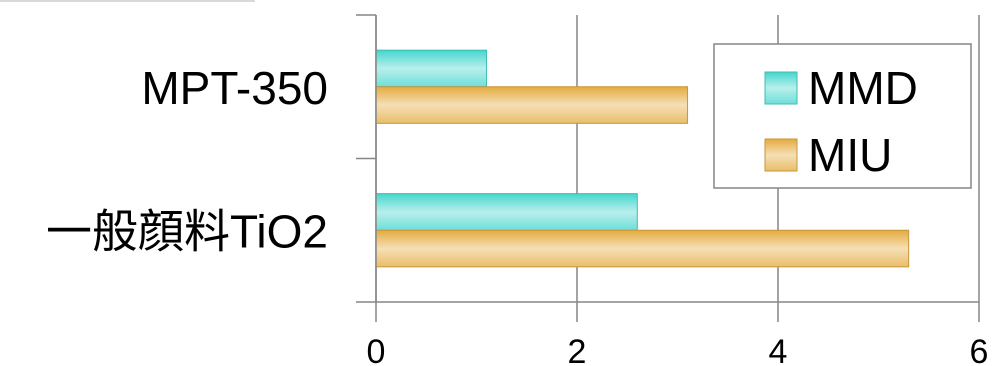  I want to click on legend-box, so click(842, 116).